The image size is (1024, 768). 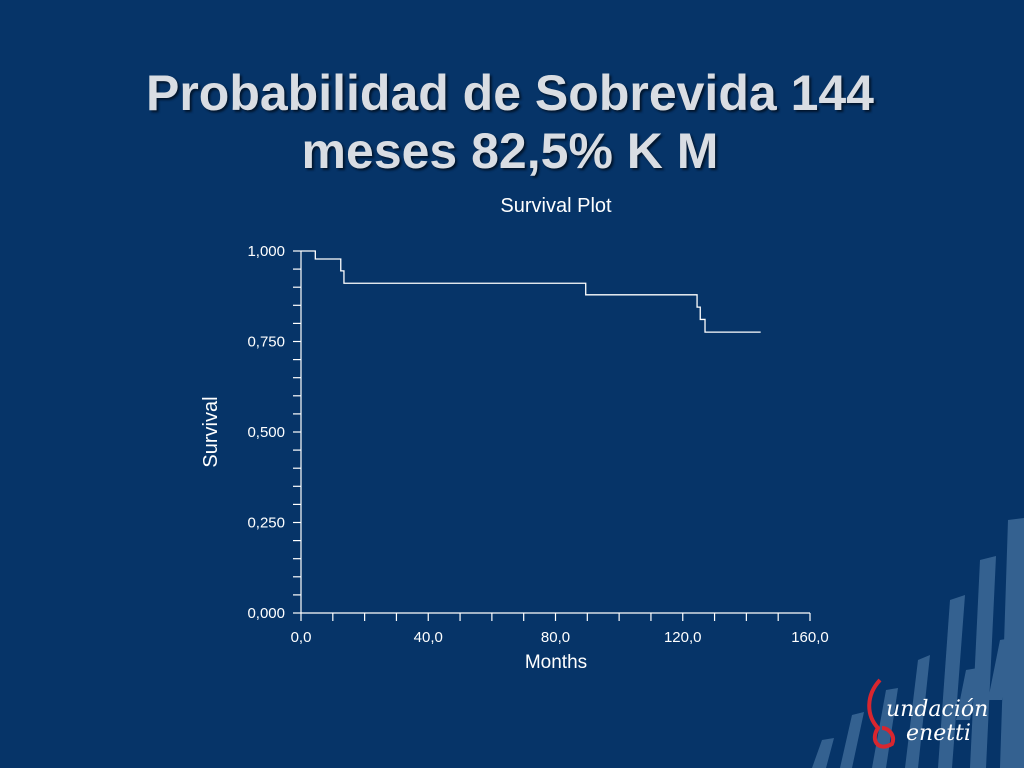 What do you see at coordinates (266, 613) in the screenshot?
I see `y-tick-label: 0,000` at bounding box center [266, 613].